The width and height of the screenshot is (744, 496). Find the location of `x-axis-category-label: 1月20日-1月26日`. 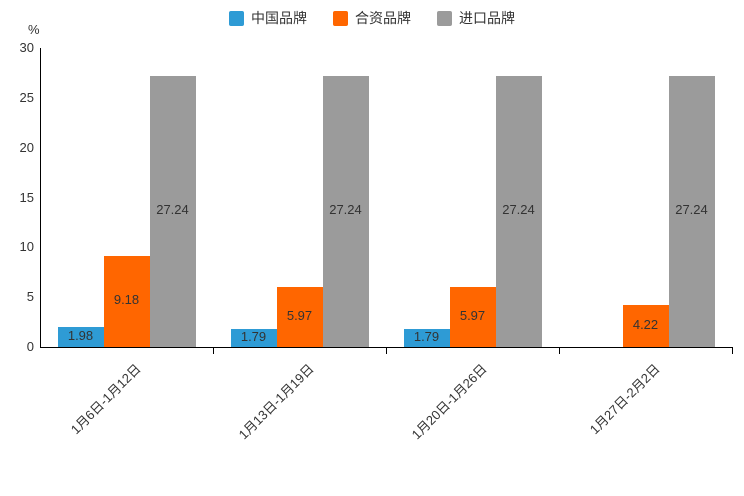

x-axis-category-label: 1月20日-1月26日 is located at coordinates (449, 402).